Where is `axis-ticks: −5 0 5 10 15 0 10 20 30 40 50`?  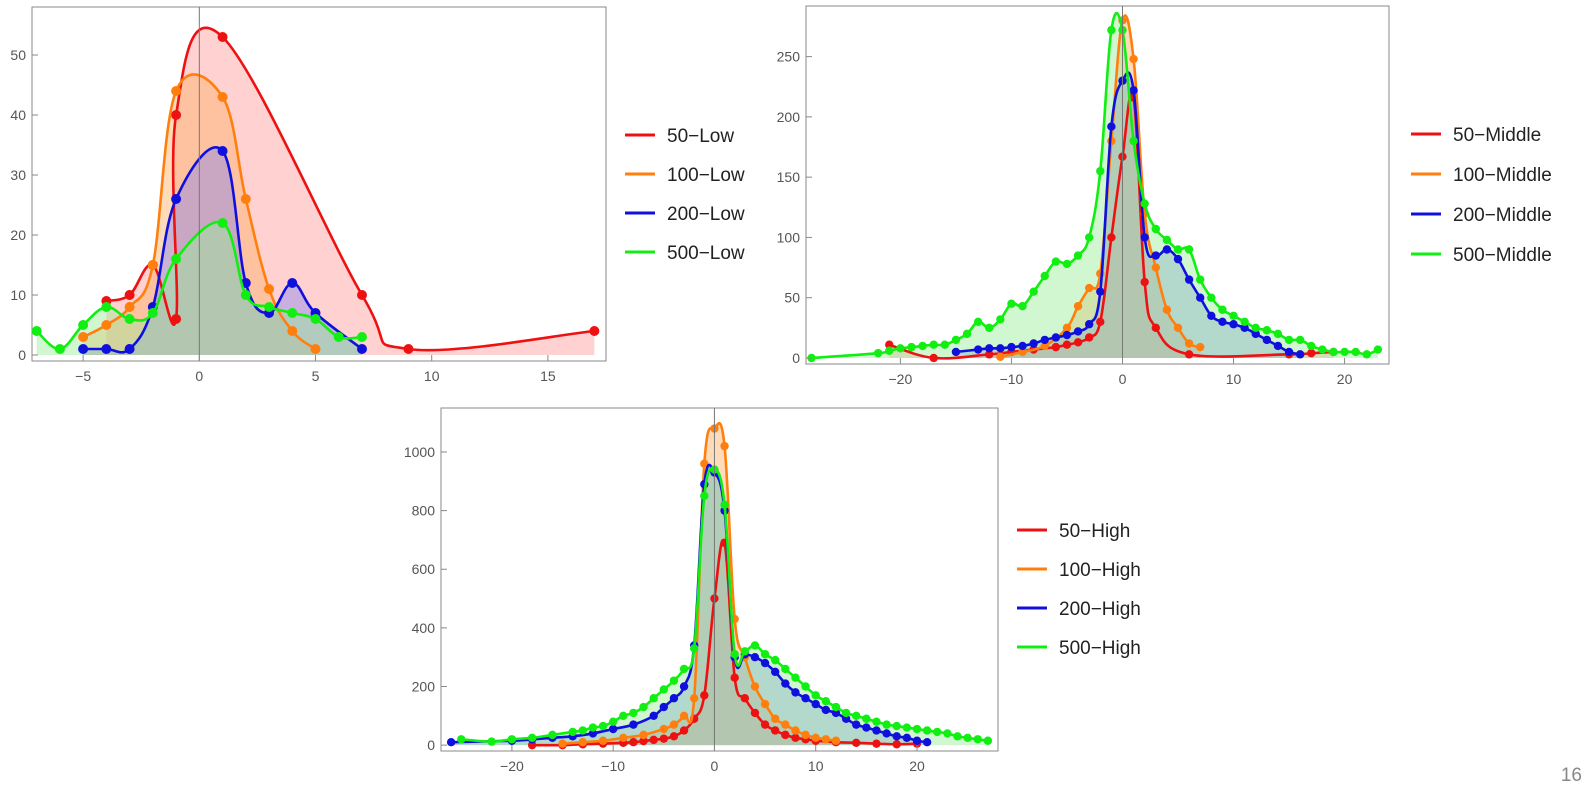 axis-ticks: −5 0 5 10 15 0 10 20 30 40 50 is located at coordinates (282, 215).